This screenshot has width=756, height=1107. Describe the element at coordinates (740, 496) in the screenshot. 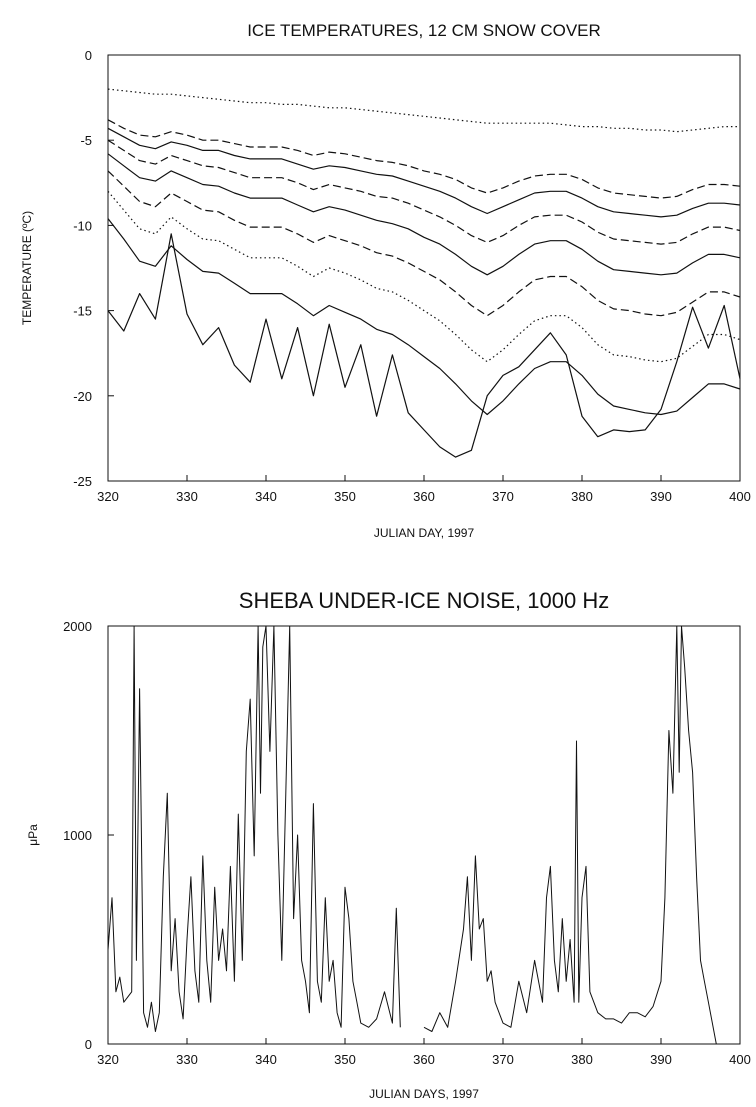

I see `chart1-x-tick-label: 400` at that location.